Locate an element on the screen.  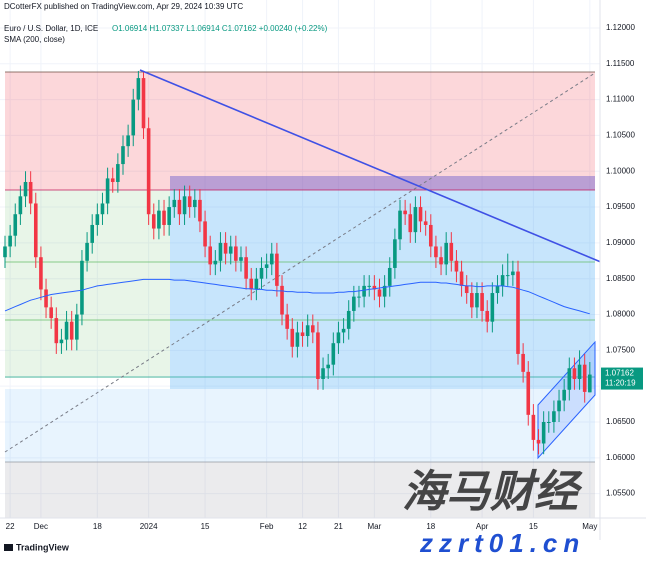
indicator-legend: SMA (200, close) is located at coordinates (34, 39).